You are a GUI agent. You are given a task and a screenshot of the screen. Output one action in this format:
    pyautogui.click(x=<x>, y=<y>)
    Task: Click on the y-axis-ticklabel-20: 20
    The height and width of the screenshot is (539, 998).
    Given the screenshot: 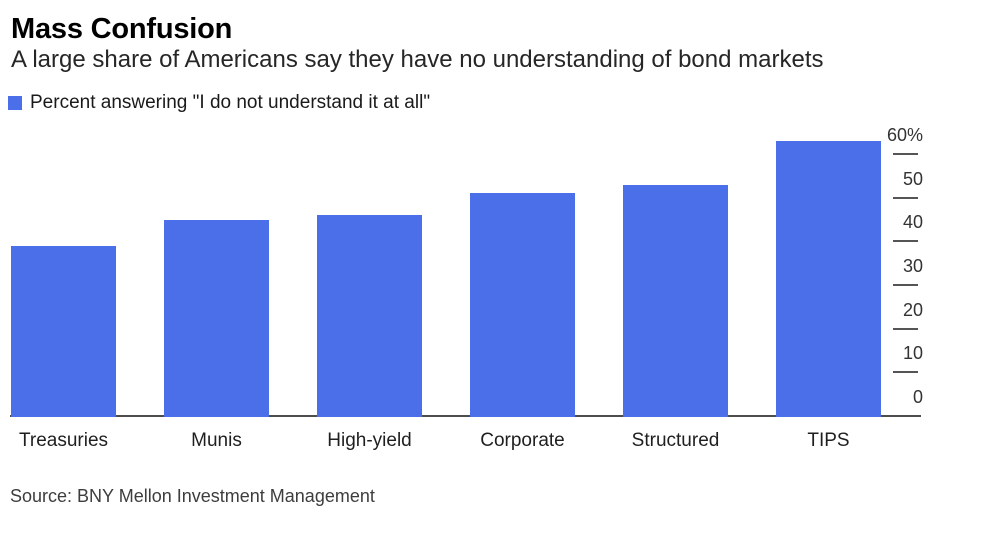 What is the action you would take?
    pyautogui.click(x=912, y=310)
    